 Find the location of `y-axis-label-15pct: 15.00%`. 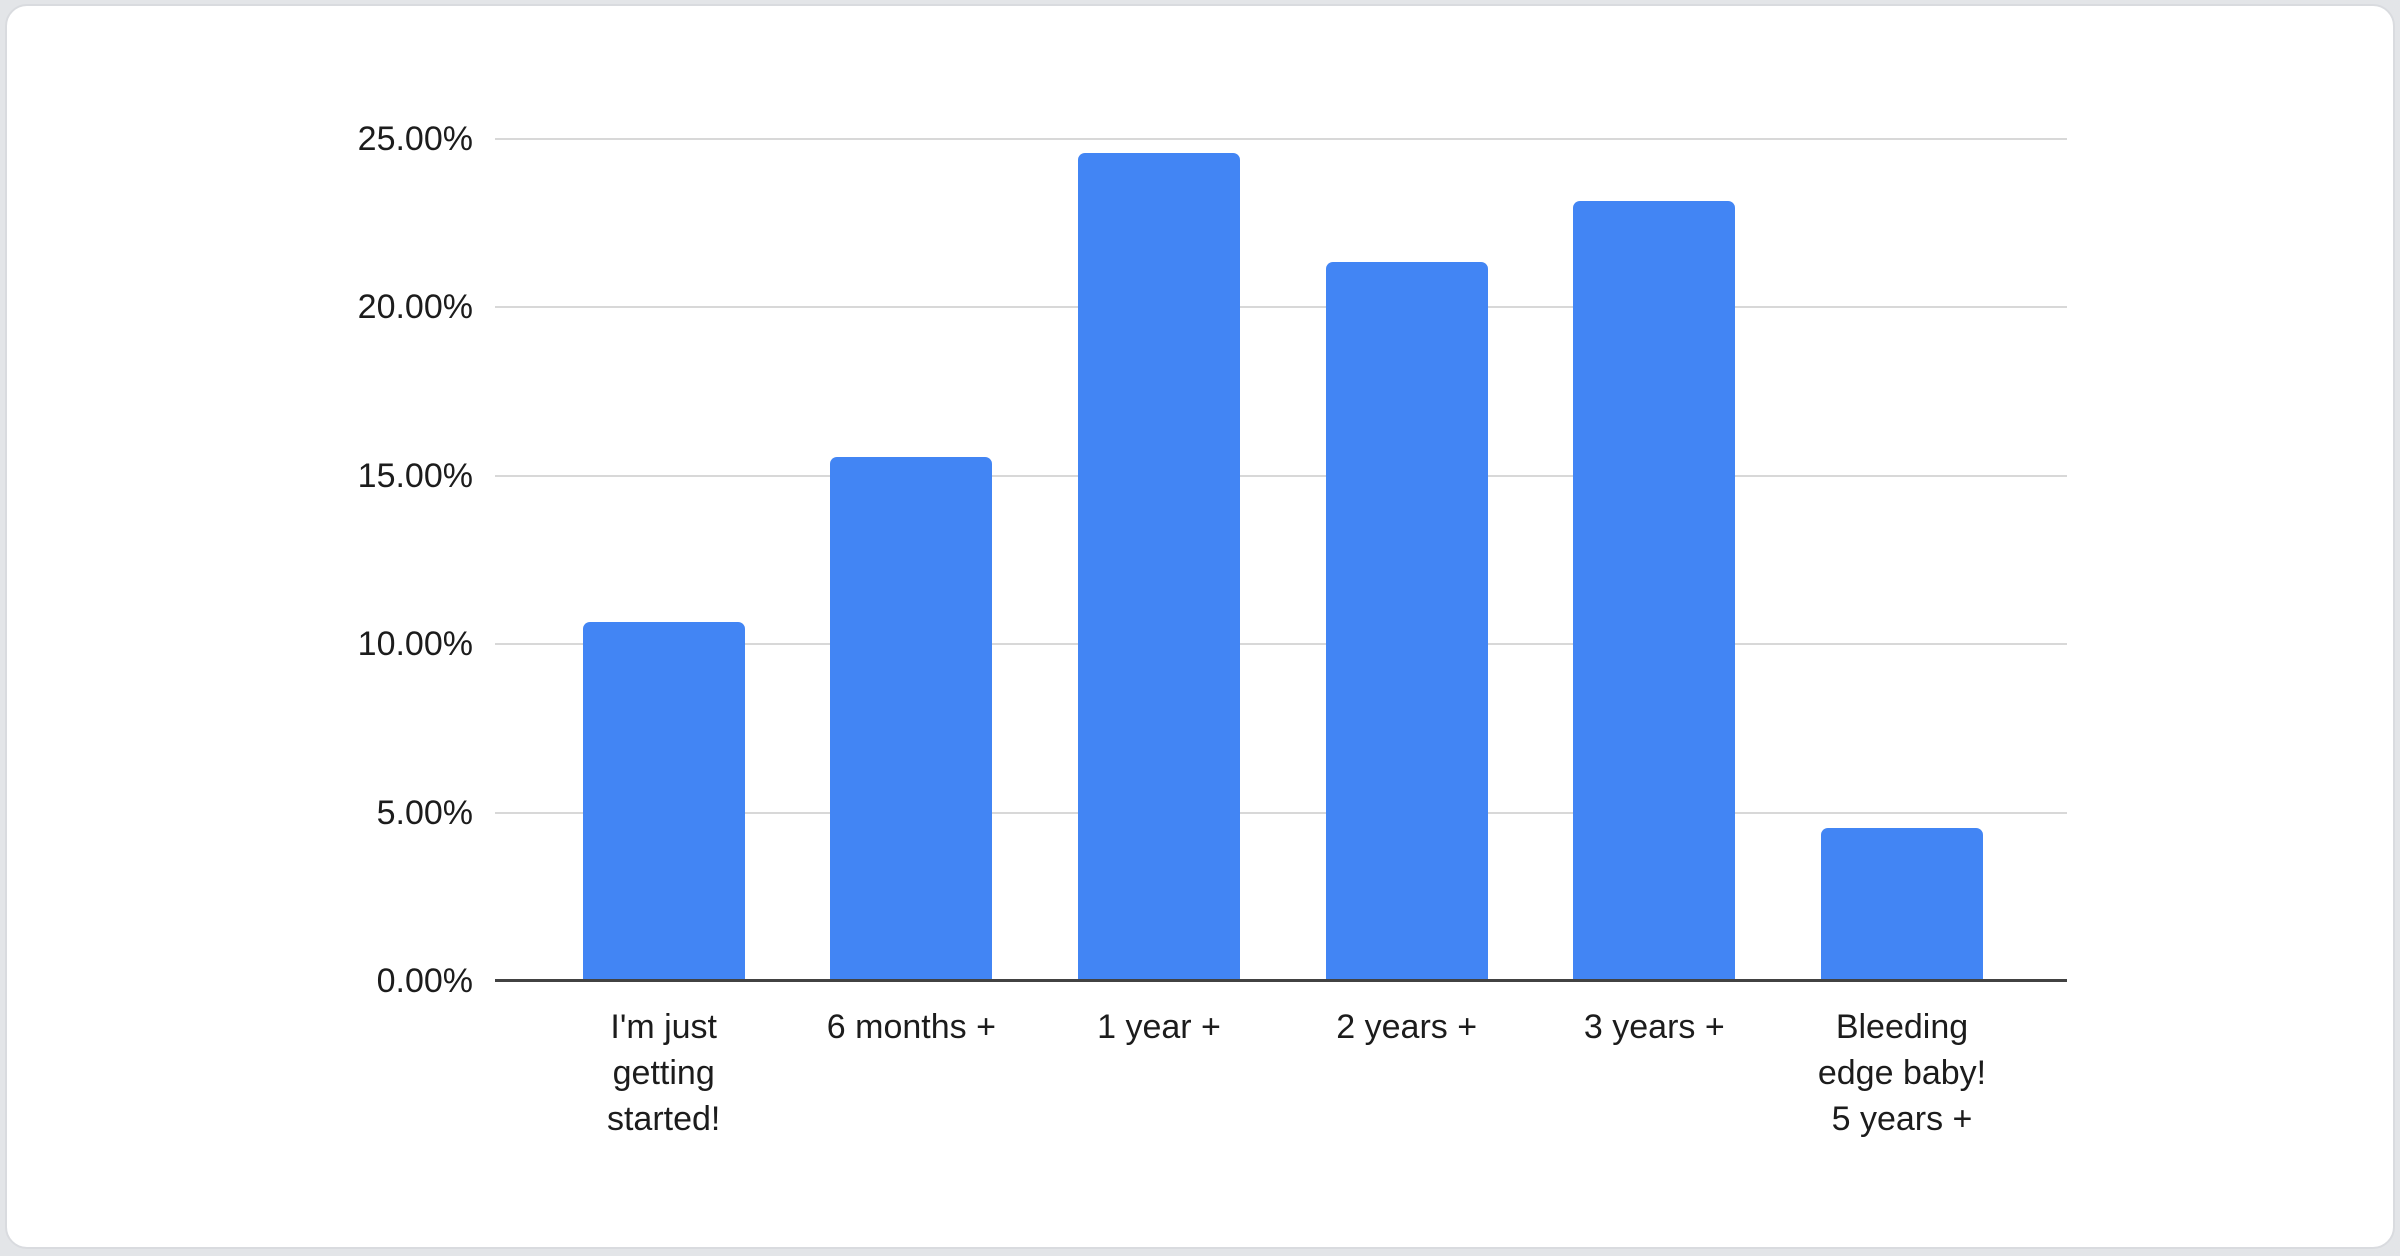

y-axis-label-15pct: 15.00% is located at coordinates (415, 475).